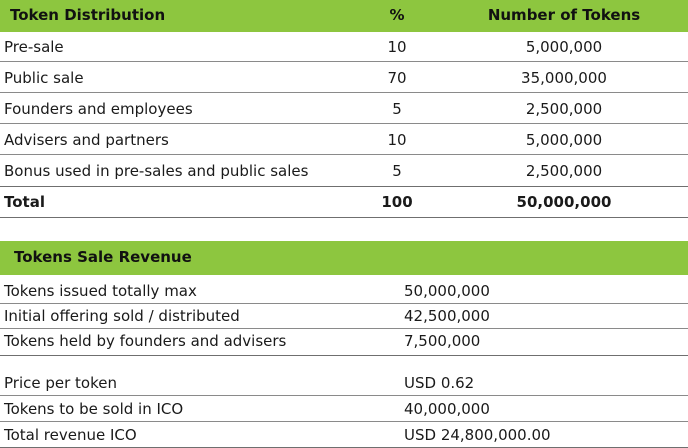 Image resolution: width=688 pixels, height=448 pixels. What do you see at coordinates (397, 202) in the screenshot?
I see `distribution-total-pct: 100` at bounding box center [397, 202].